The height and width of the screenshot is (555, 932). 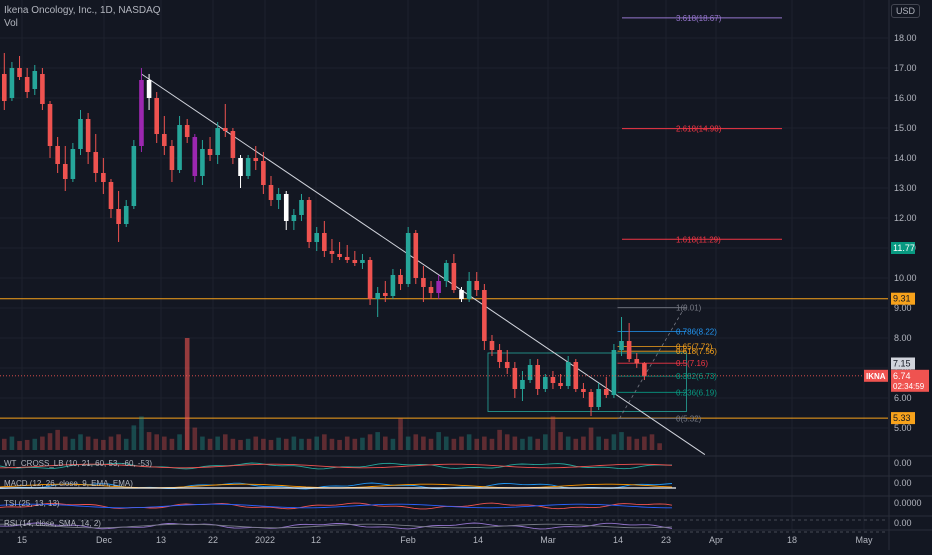 What do you see at coordinates (905, 188) in the screenshot?
I see `y-tick-label: 13.00` at bounding box center [905, 188].